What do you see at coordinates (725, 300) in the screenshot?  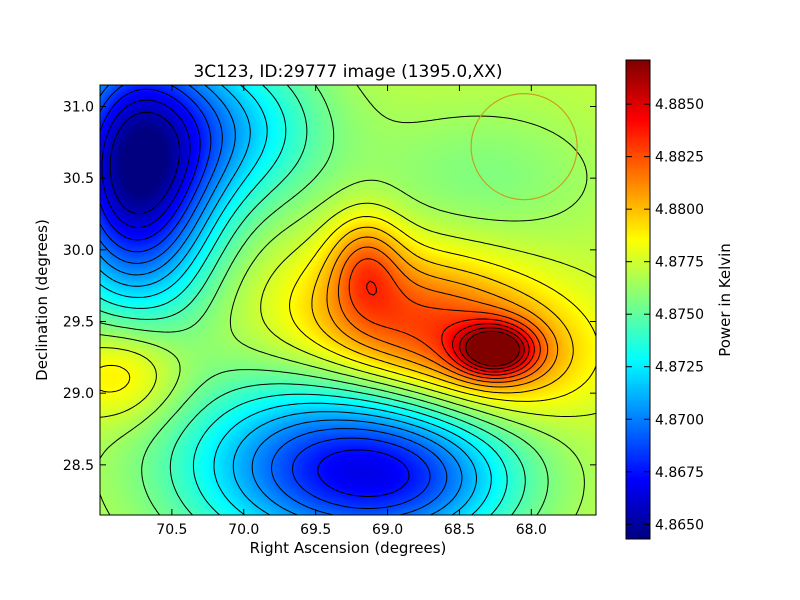 I see `colorbar-label: Power in Kelvin` at bounding box center [725, 300].